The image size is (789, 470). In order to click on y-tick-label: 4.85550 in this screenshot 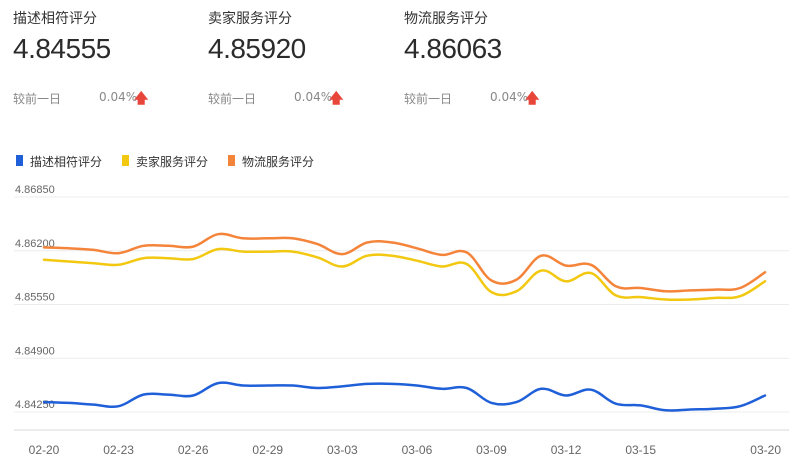, I will do `click(35, 298)`.